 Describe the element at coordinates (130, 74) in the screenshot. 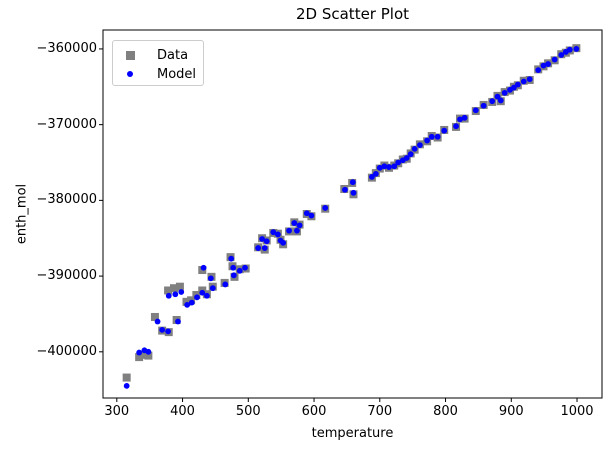

I see `model-series-marker-icon` at that location.